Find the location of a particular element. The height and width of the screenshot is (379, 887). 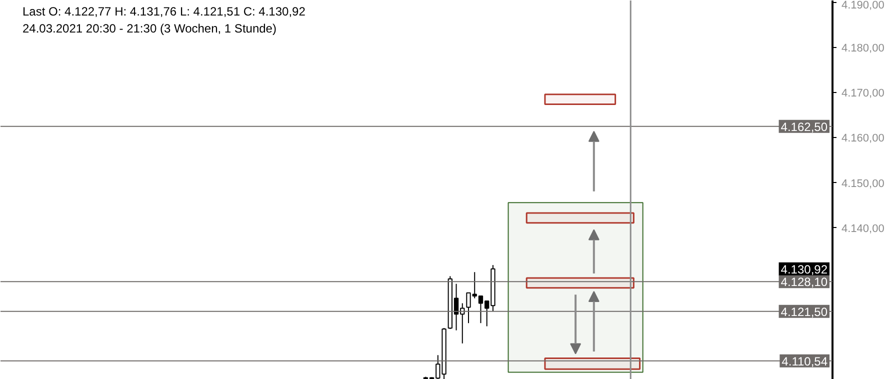

chart-title: Last O: 4.122,77 H: 4.131,76 L: 4.121,51 C: 4.130,92 is located at coordinates (164, 11).